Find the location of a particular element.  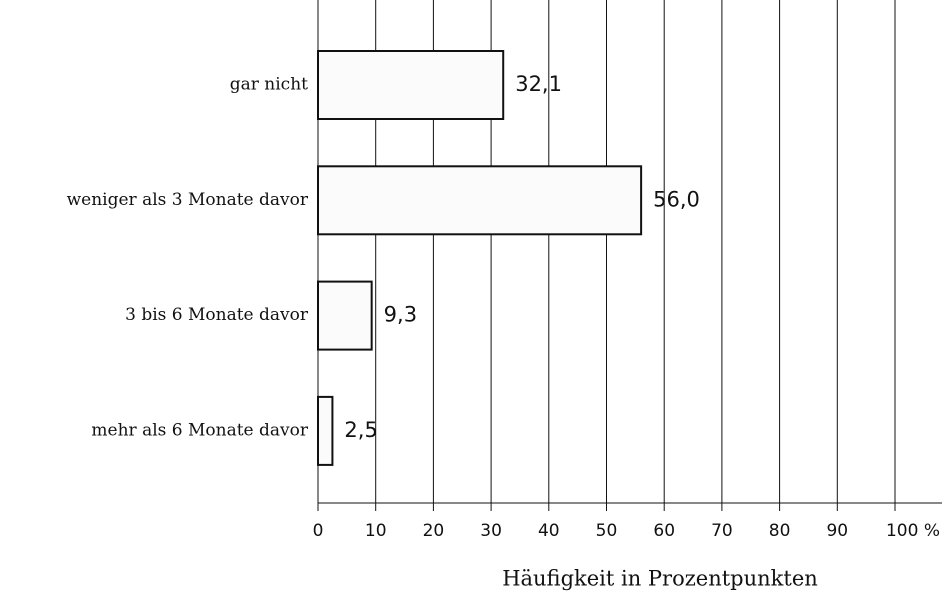

x-tick-label: 30 is located at coordinates (491, 531).